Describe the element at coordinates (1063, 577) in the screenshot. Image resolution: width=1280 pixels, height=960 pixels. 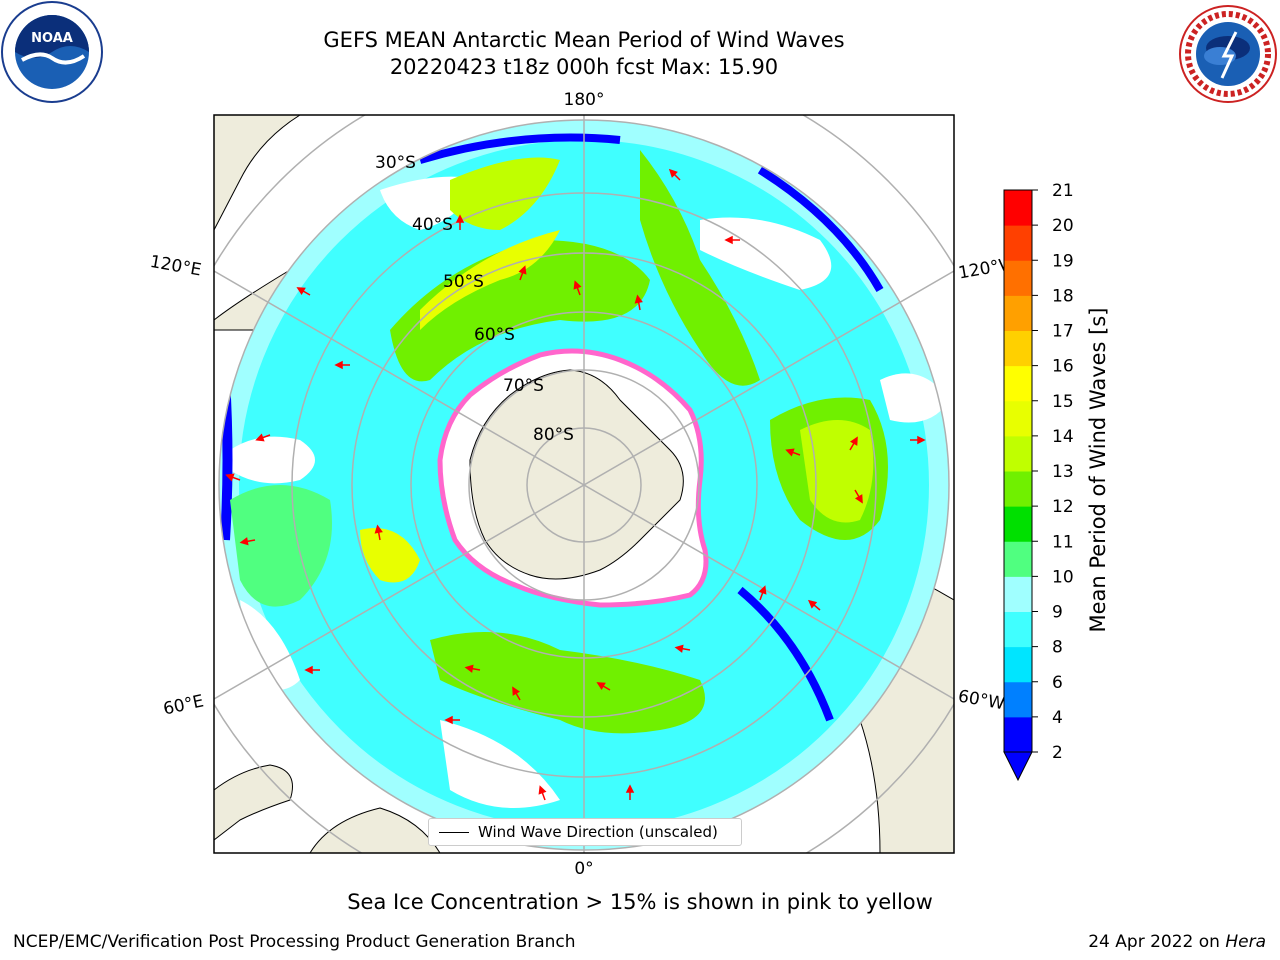
I see `colorbar-tick-label: 10` at that location.